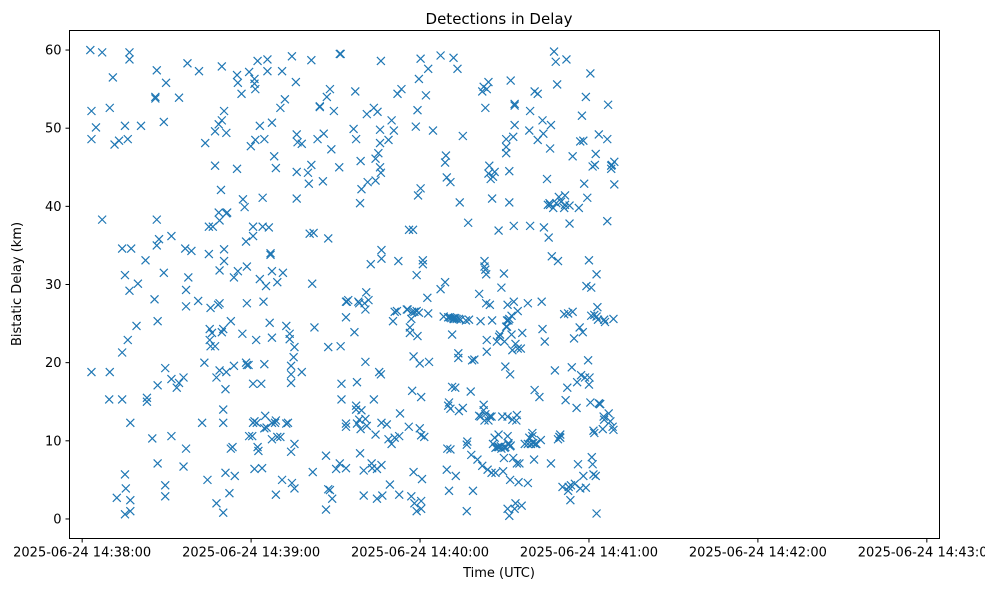 The width and height of the screenshot is (985, 590). I want to click on y-tick-label: 10, so click(53, 441).